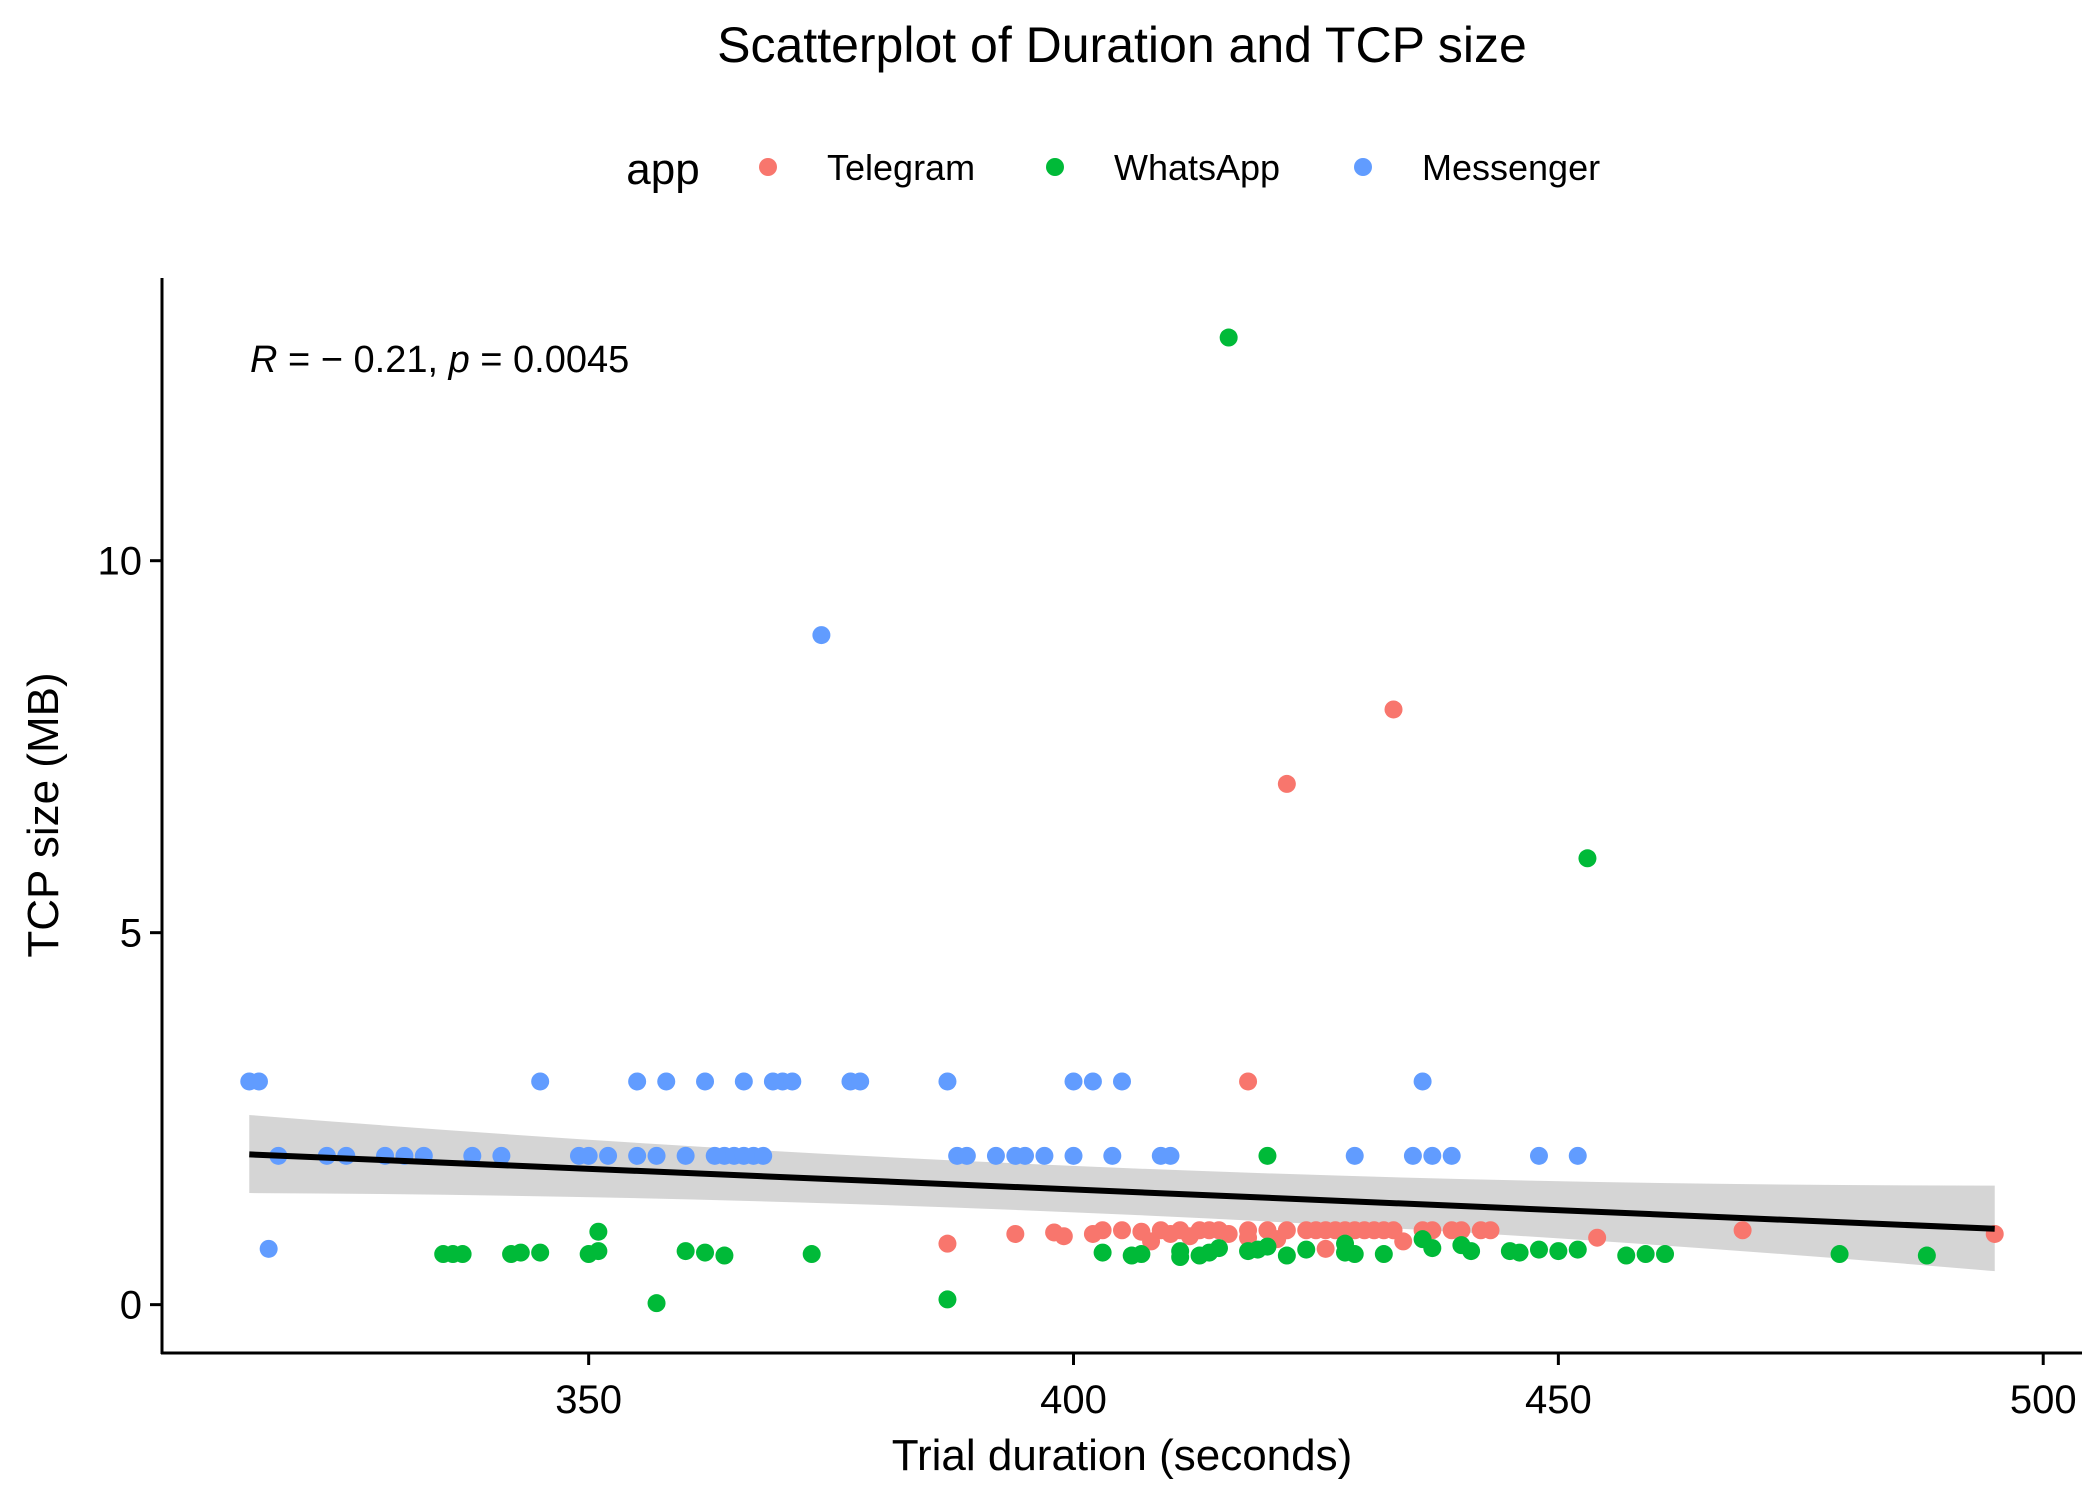 The height and width of the screenshot is (1499, 2100). I want to click on chart-title: Scatterplot of Duration and TCP size, so click(1122, 45).